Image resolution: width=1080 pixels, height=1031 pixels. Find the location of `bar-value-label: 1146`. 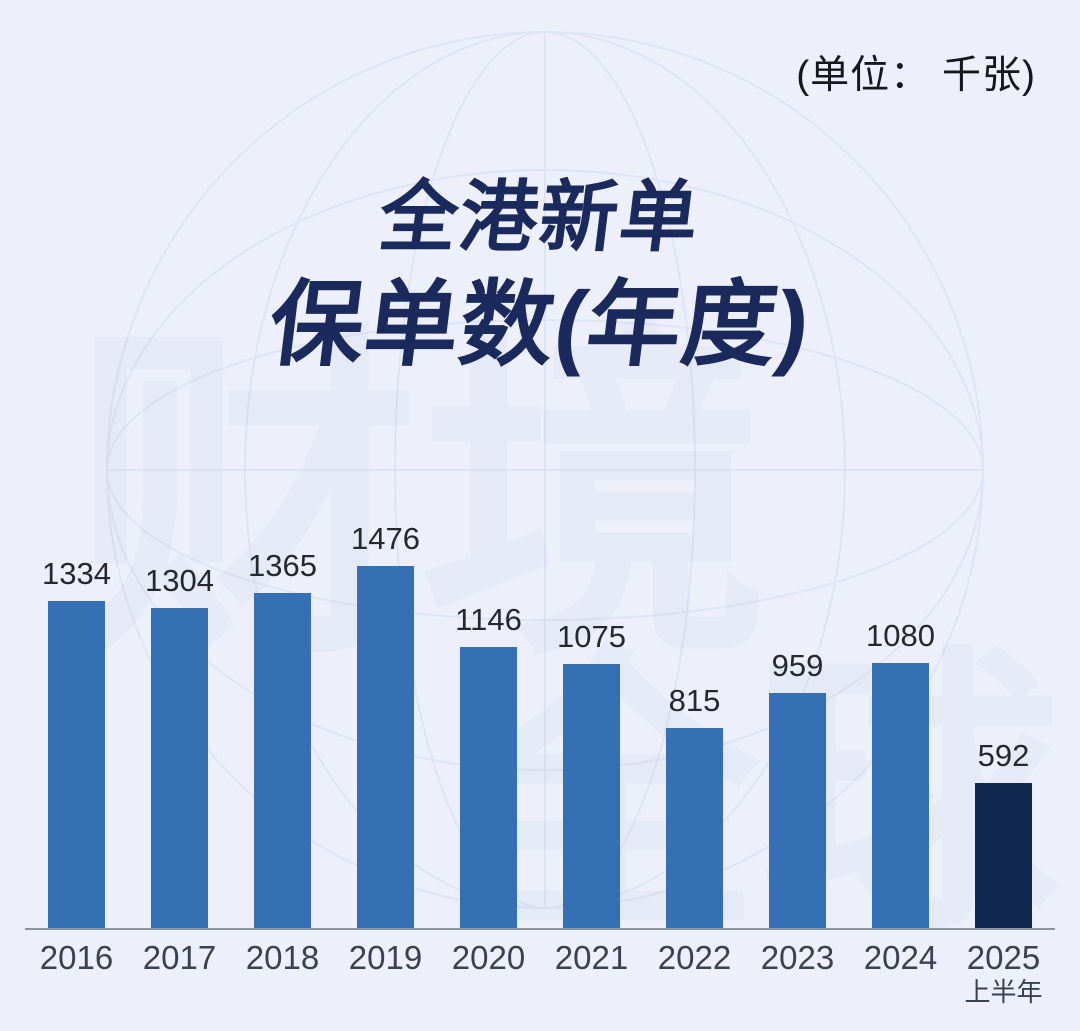

bar-value-label: 1146 is located at coordinates (488, 619).